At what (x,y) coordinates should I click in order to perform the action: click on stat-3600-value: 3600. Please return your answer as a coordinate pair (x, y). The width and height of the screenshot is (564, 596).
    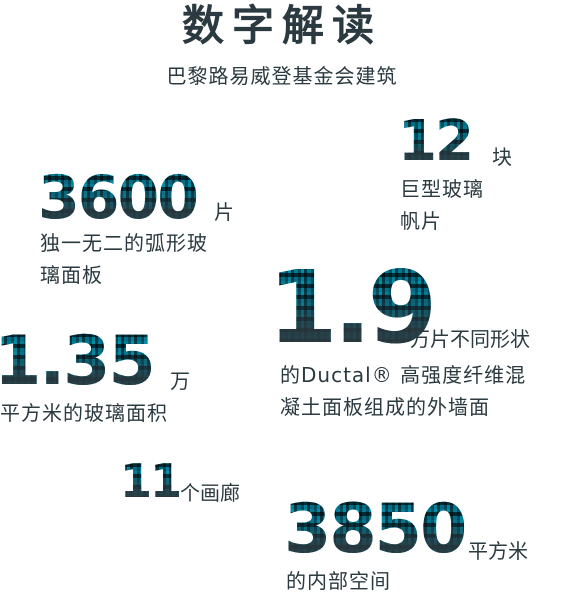
    Looking at the image, I should click on (117, 198).